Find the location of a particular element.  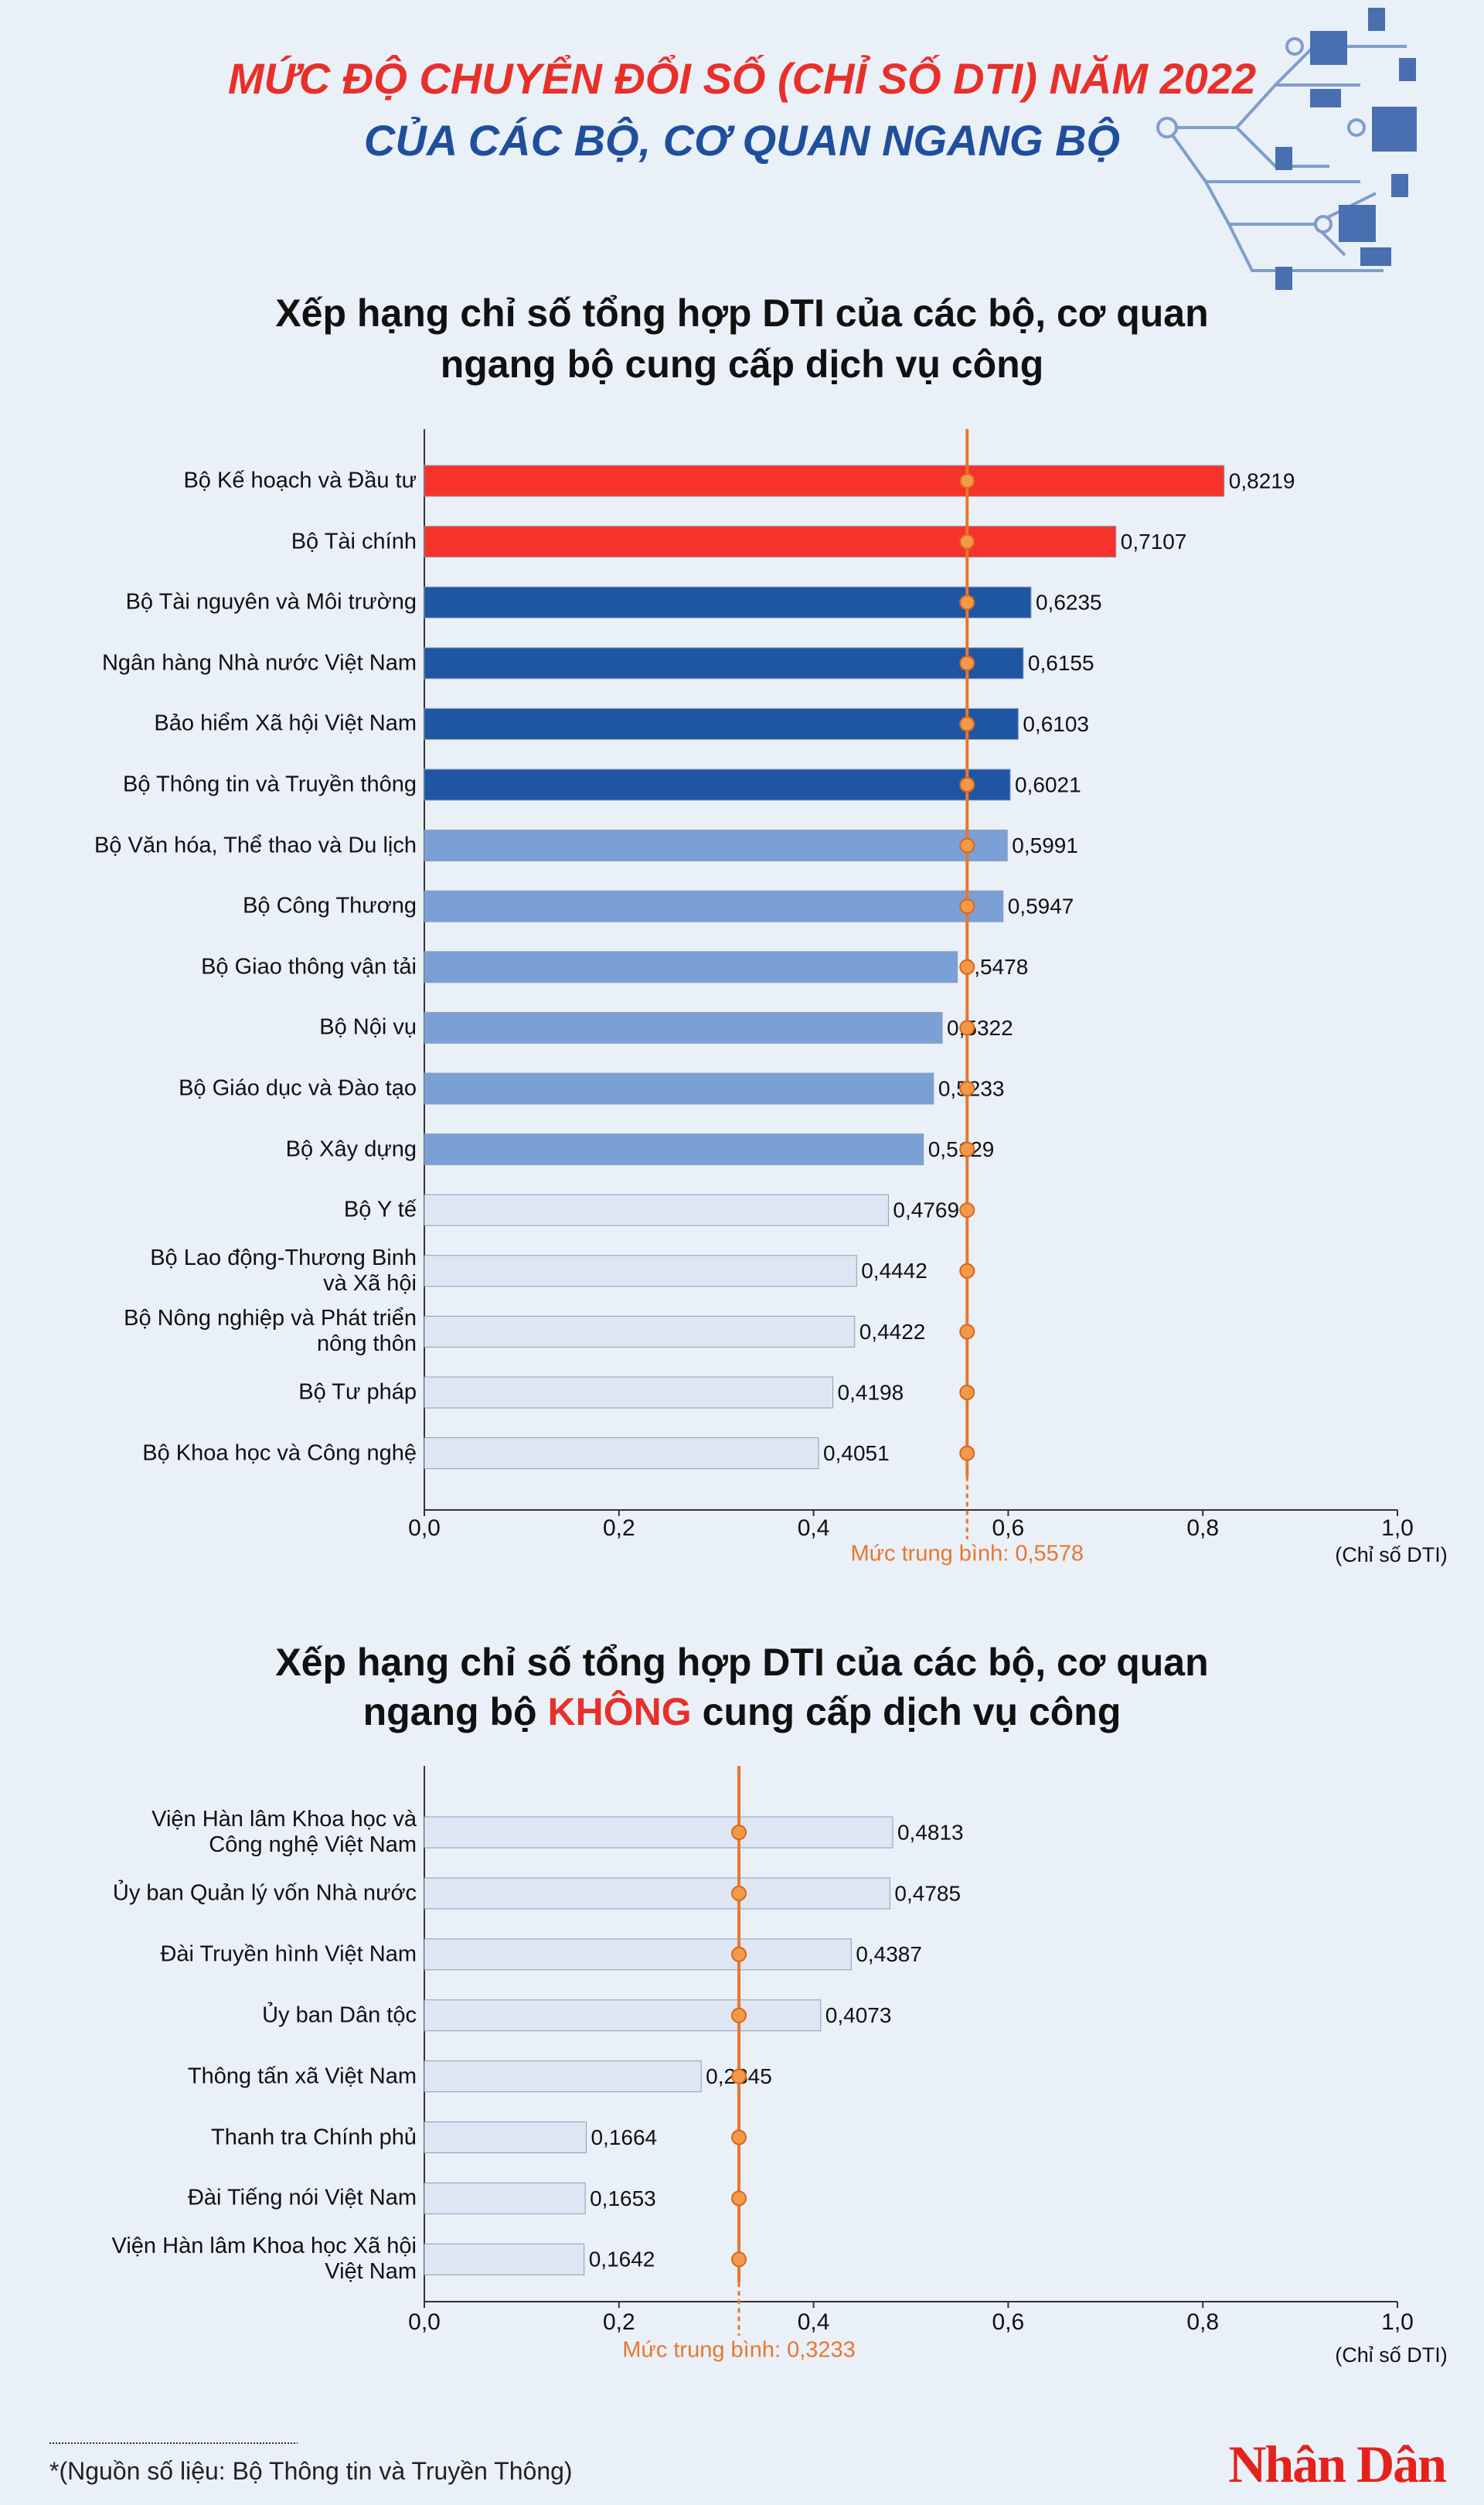

chart-title-part: KHÔNG is located at coordinates (620, 1711).